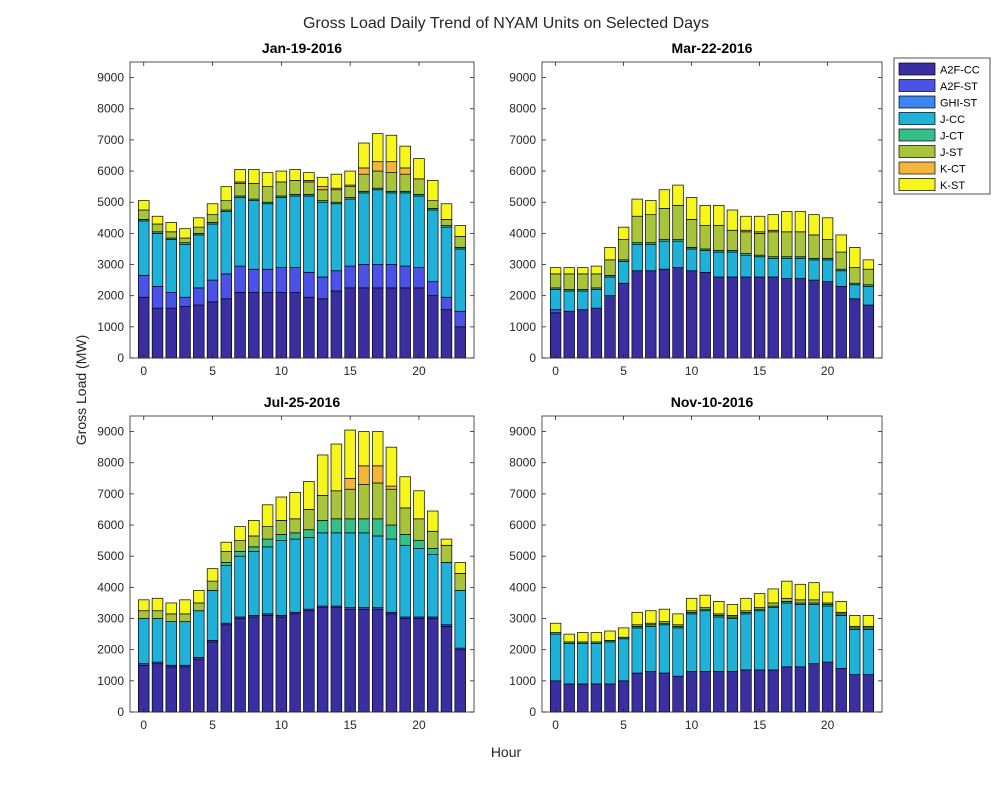  Describe the element at coordinates (828, 725) in the screenshot. I see `x-tick-label: 20` at that location.